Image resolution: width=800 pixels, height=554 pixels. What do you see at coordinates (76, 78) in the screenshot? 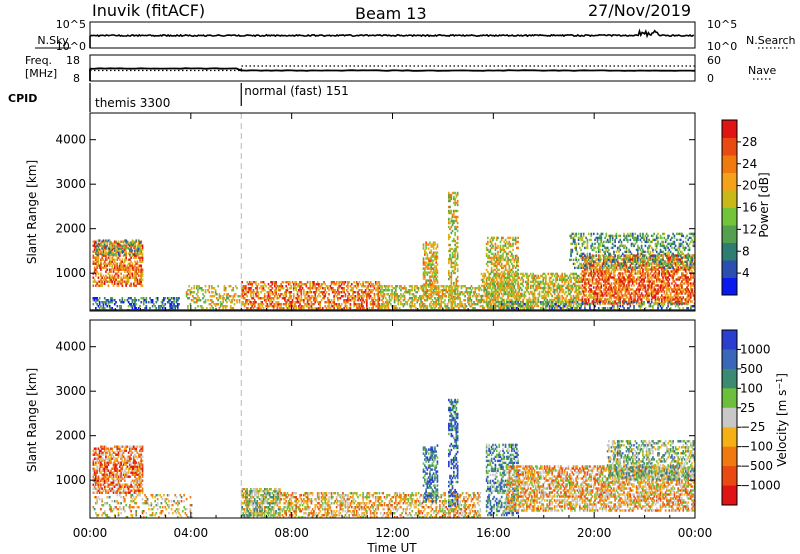
I see `freq-left-tick-bottom: 8` at bounding box center [76, 78].